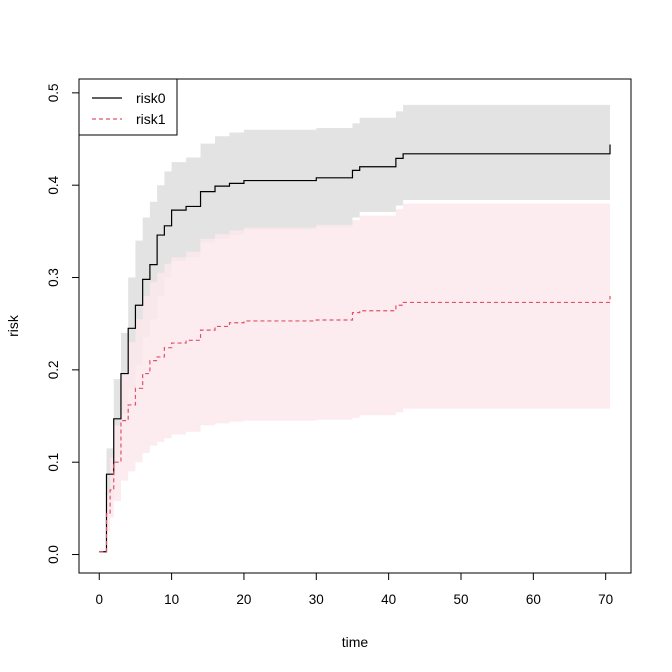  What do you see at coordinates (99, 599) in the screenshot?
I see `x-tick-label: 0` at bounding box center [99, 599].